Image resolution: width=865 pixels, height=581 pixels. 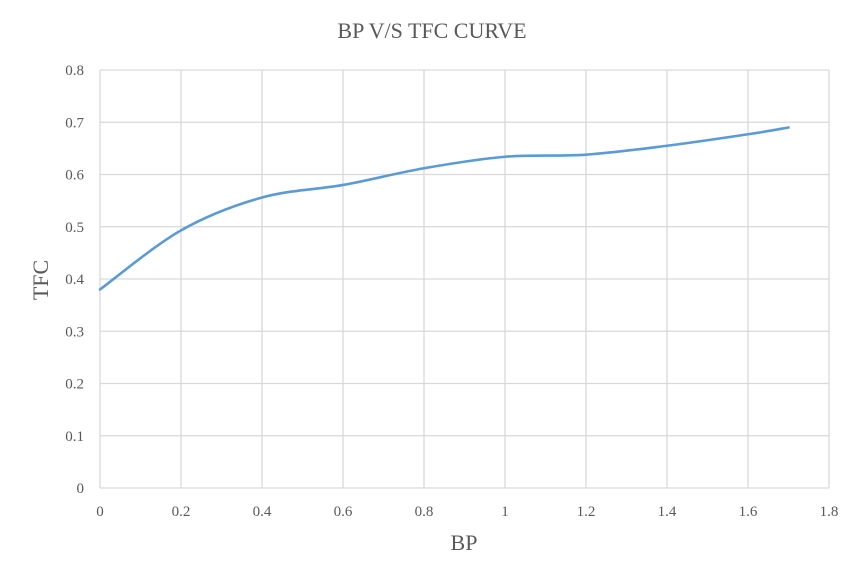 What do you see at coordinates (748, 512) in the screenshot?
I see `x-tick-label: 1.6` at bounding box center [748, 512].